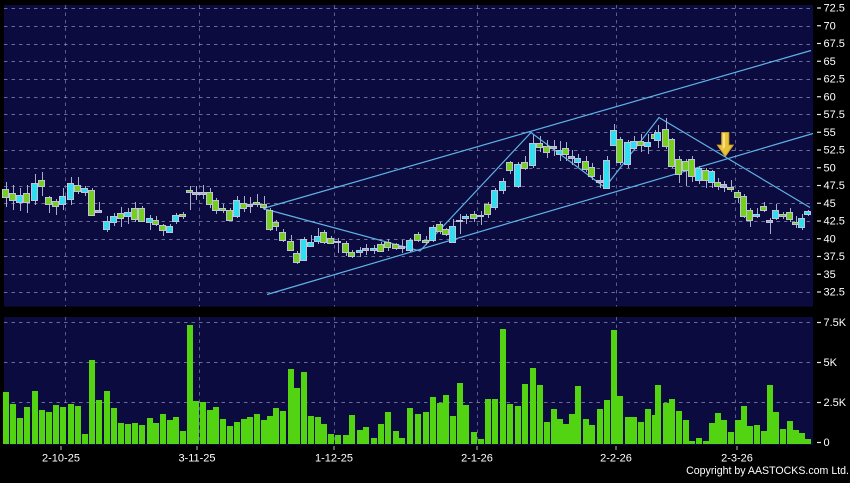 The image size is (850, 483). Describe the element at coordinates (835, 323) in the screenshot. I see `svg-text: 7.5K` at that location.